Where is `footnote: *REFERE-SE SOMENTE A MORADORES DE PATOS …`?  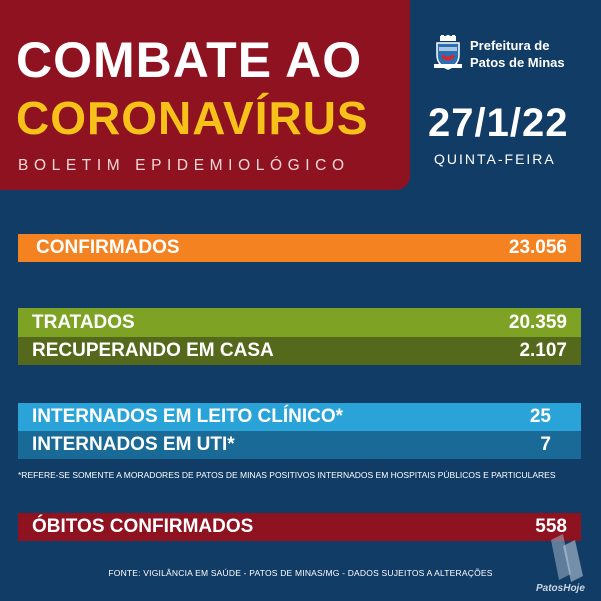 footnote: *REFERE-SE SOMENTE A MORADORES DE PATOS … is located at coordinates (287, 475).